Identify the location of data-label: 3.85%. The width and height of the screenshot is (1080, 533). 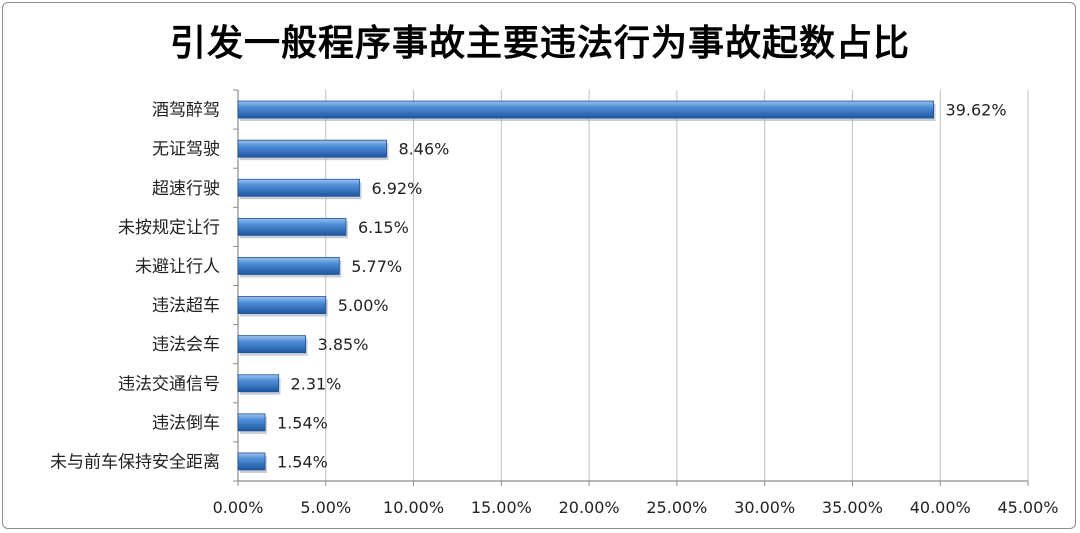
(343, 344).